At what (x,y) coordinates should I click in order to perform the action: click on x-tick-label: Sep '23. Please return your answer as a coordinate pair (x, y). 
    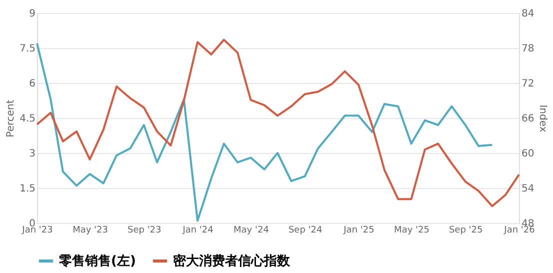
    Looking at the image, I should click on (144, 231).